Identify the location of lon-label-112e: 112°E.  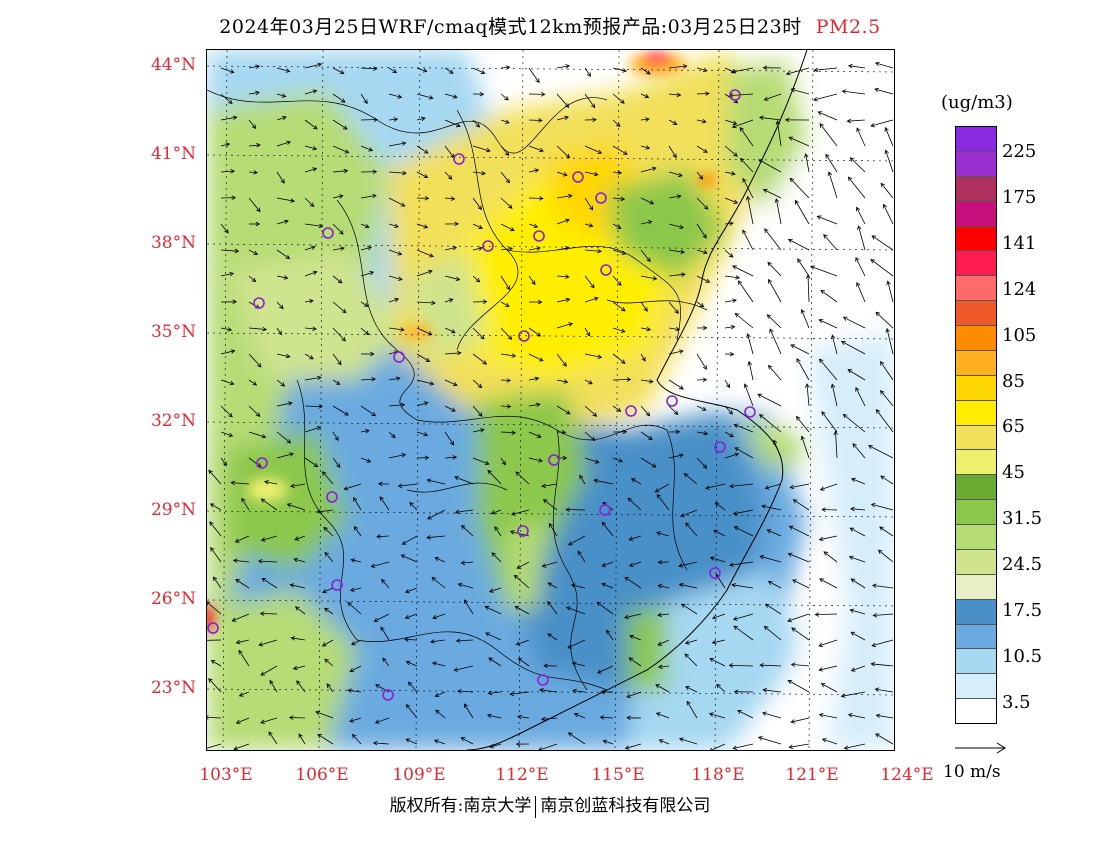
(522, 775).